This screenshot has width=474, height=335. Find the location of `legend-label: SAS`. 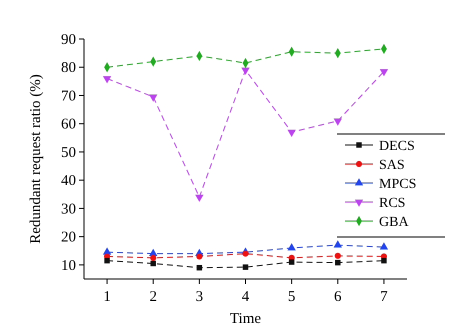

legend-label: SAS is located at coordinates (392, 165).